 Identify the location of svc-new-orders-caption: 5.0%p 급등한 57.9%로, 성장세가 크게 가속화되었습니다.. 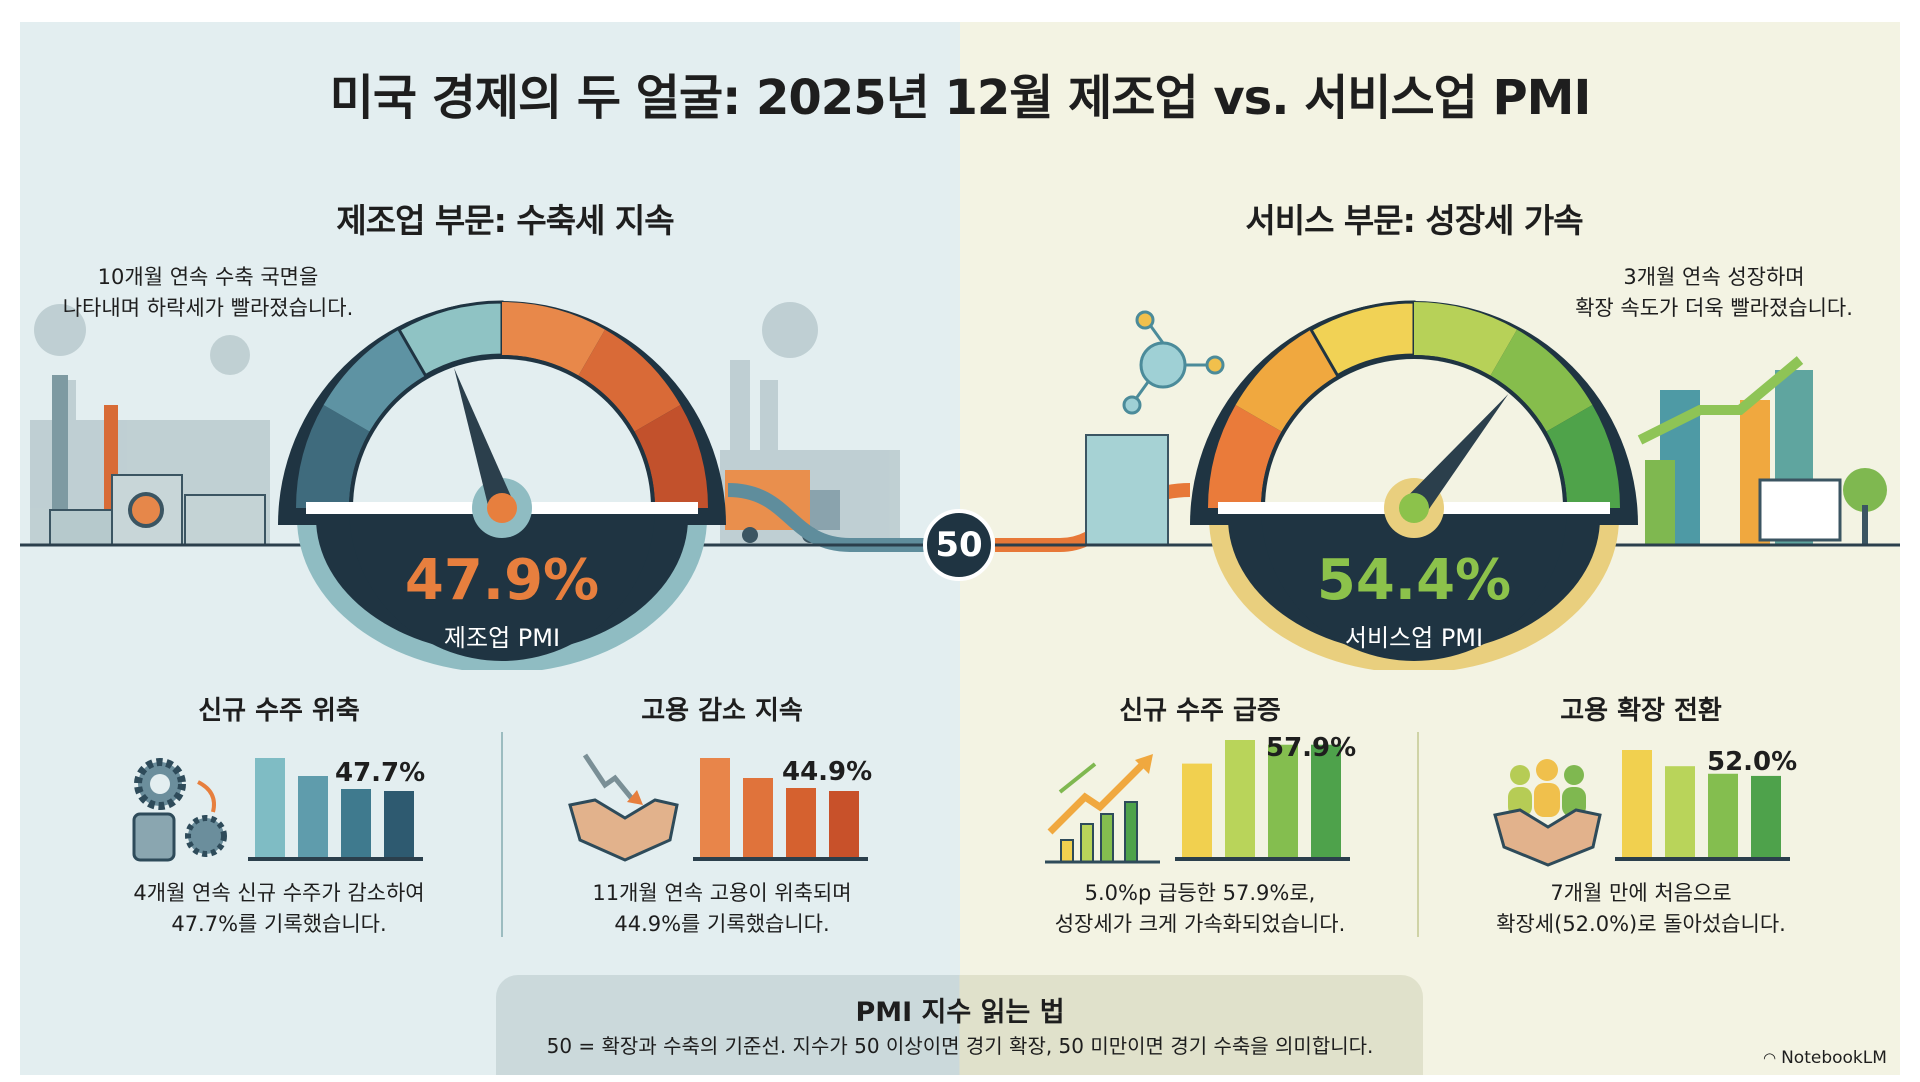
(1200, 909).